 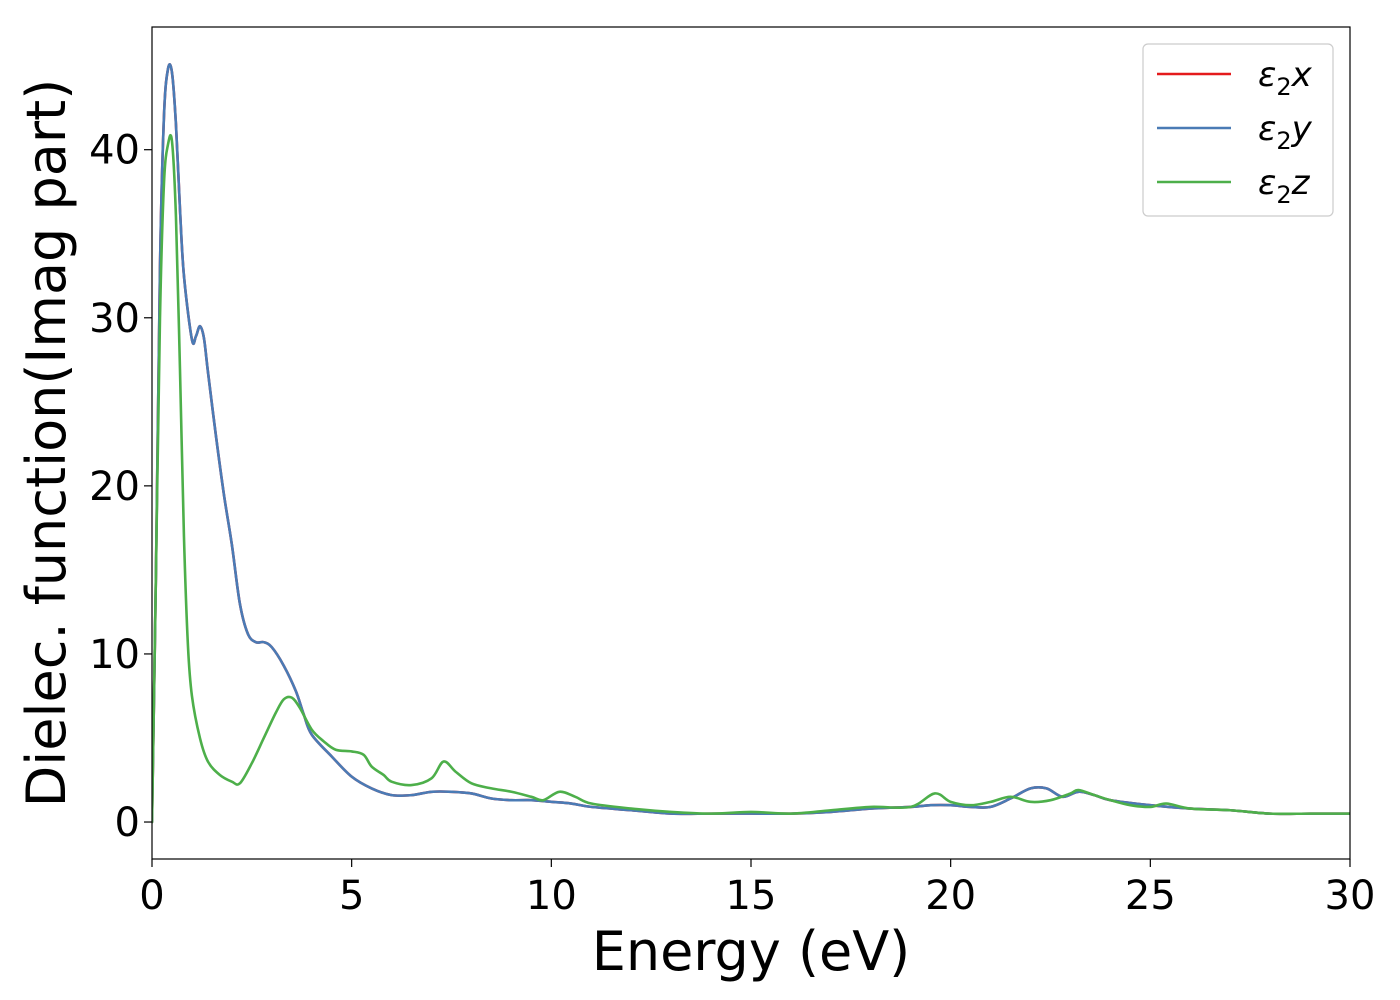 What do you see at coordinates (114, 487) in the screenshot?
I see `y-tick-label: 20` at bounding box center [114, 487].